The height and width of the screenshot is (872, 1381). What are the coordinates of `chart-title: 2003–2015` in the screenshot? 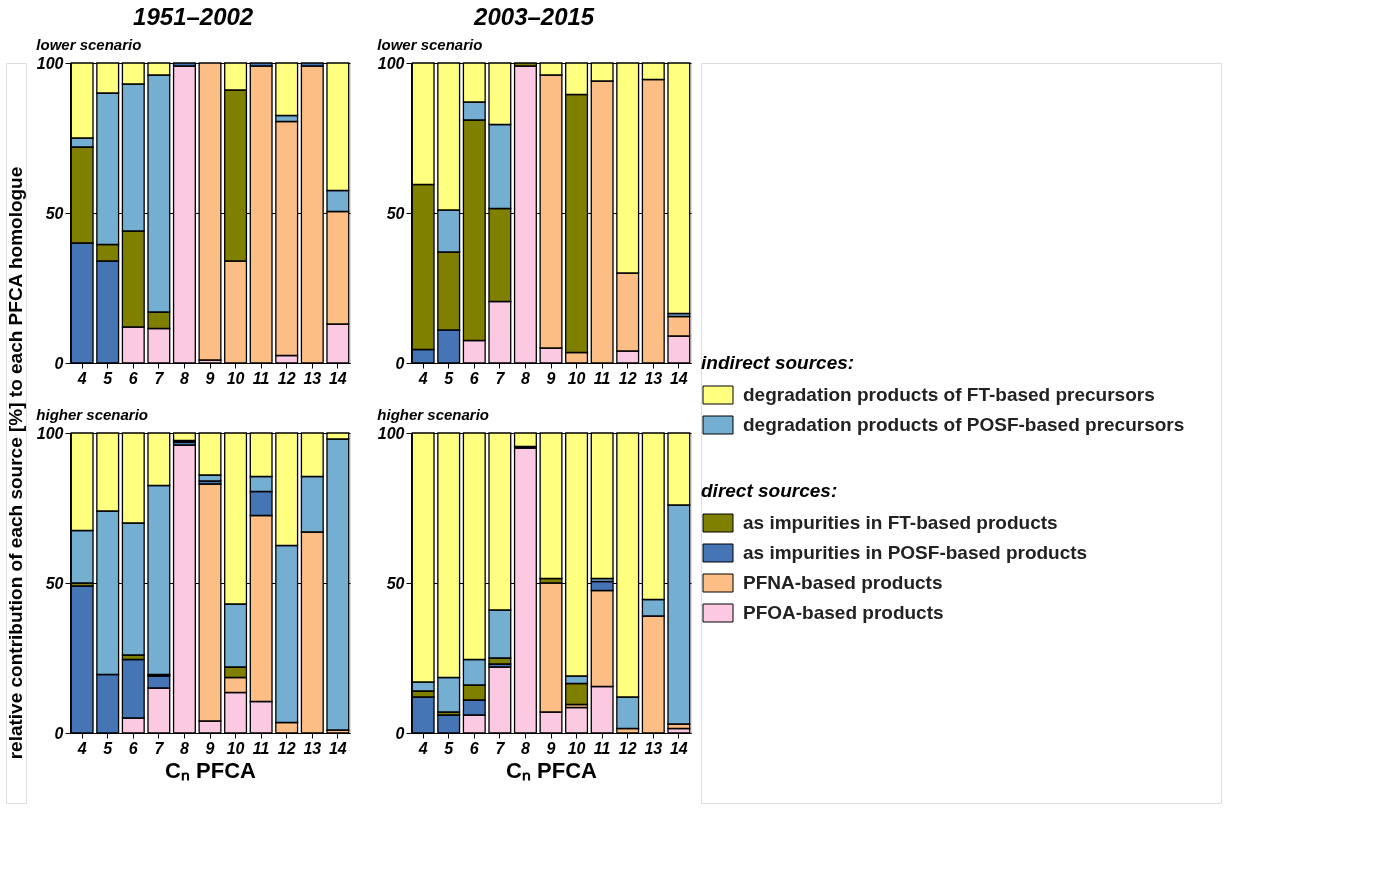 It's located at (534, 16).